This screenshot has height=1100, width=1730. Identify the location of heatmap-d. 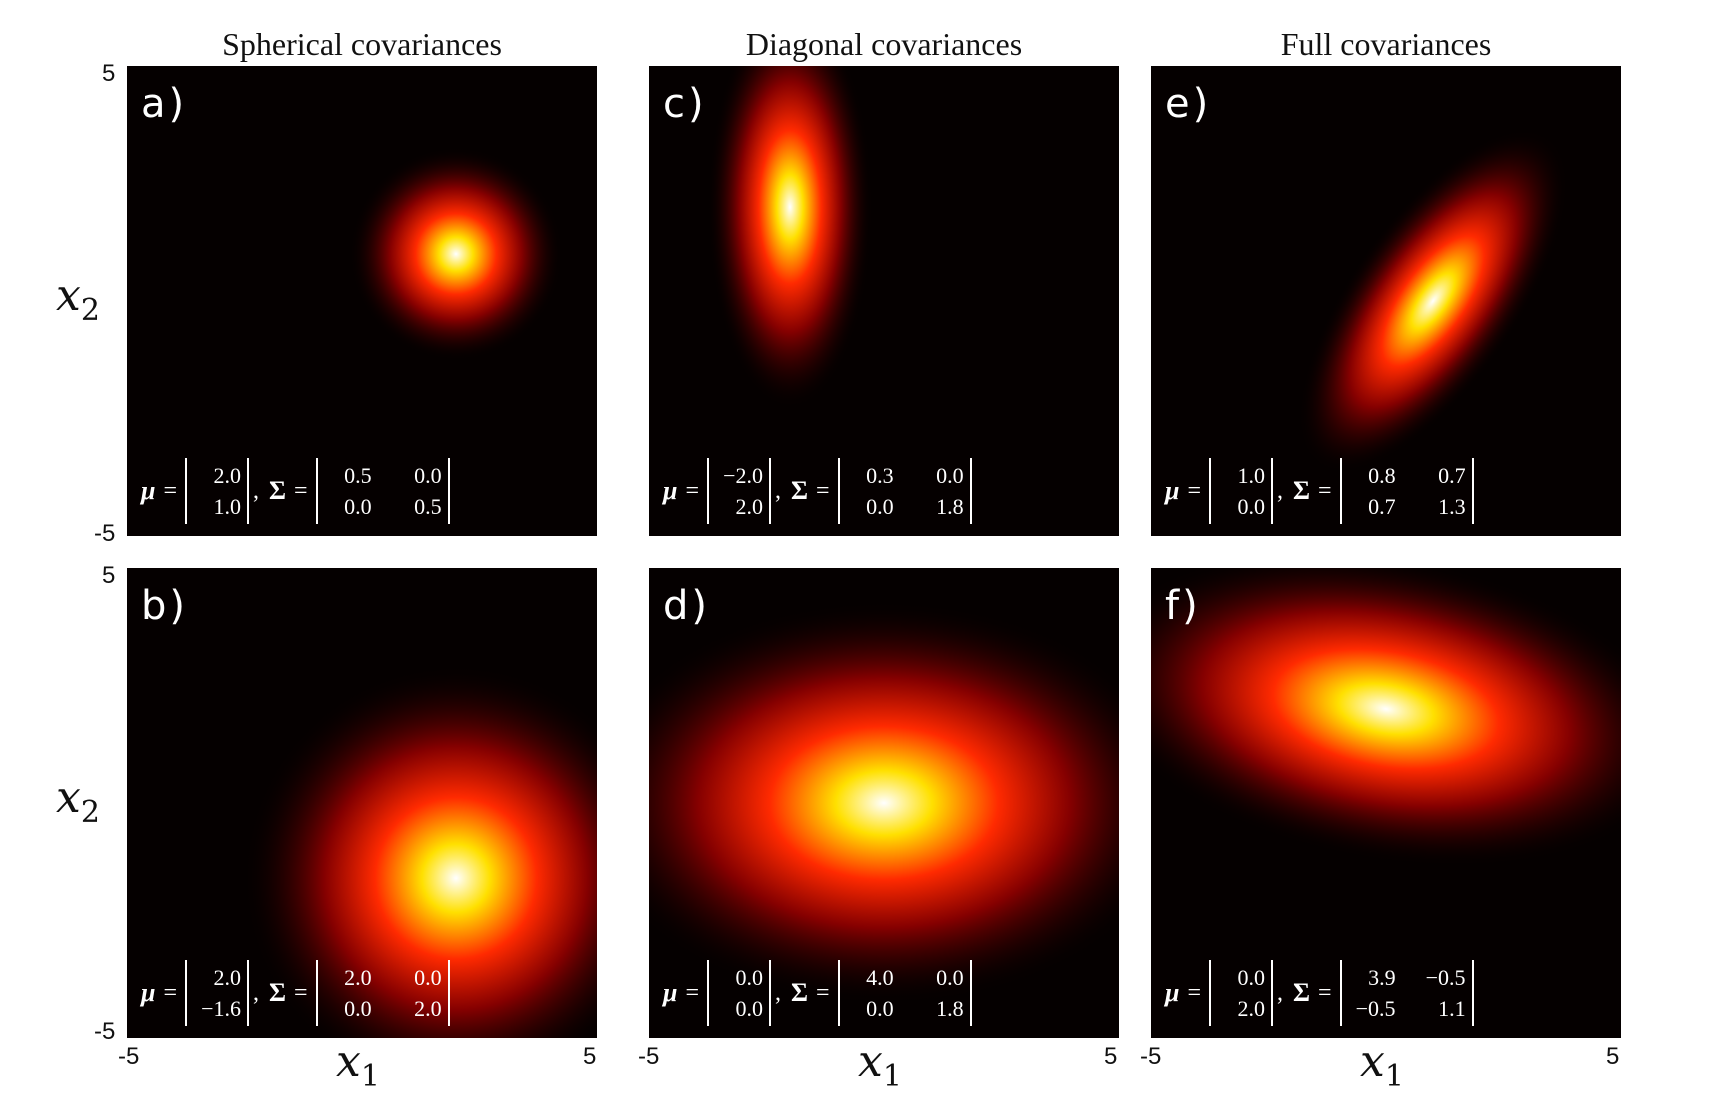
(884, 803).